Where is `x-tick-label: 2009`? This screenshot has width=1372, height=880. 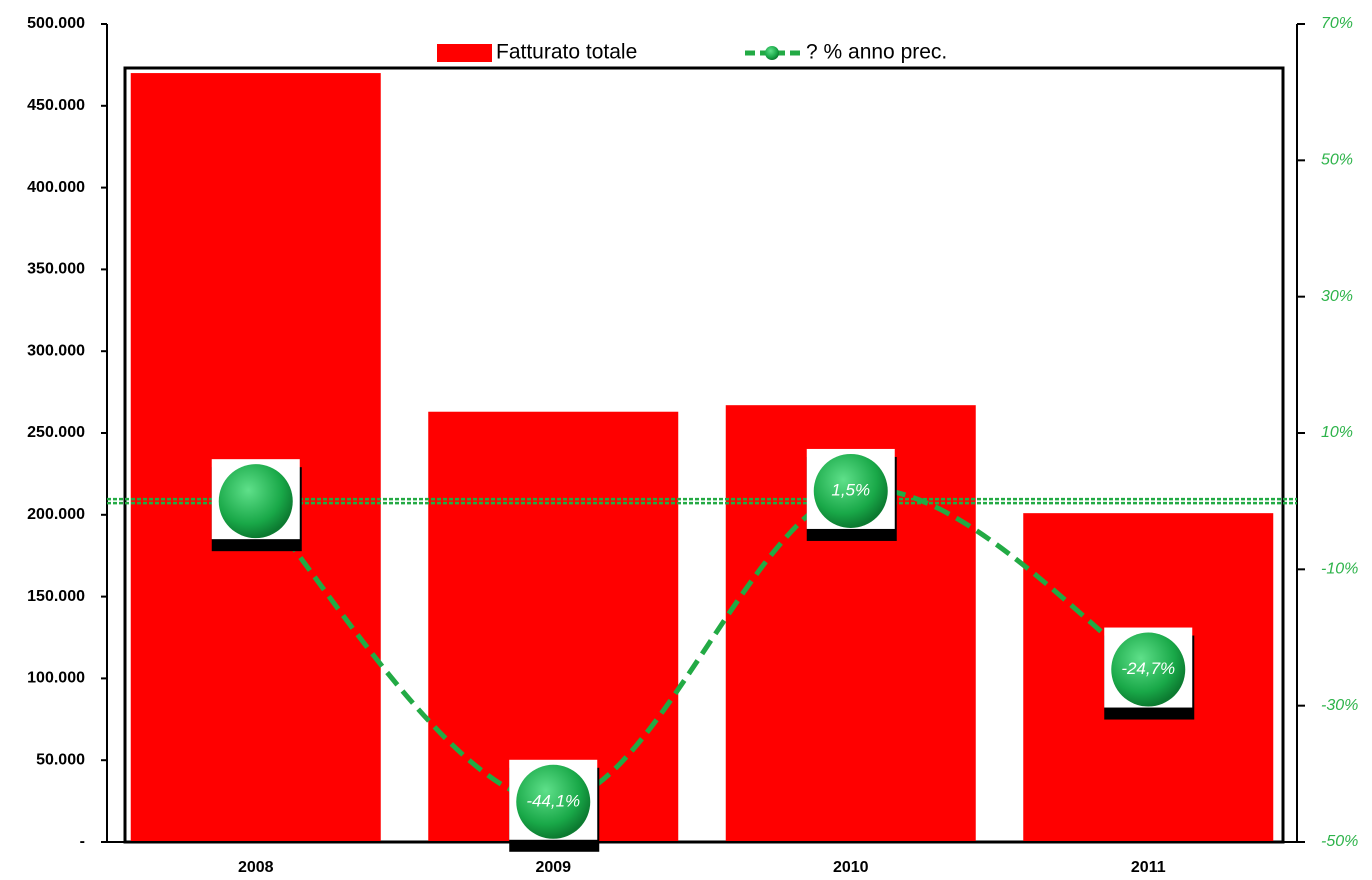
x-tick-label: 2009 is located at coordinates (553, 867).